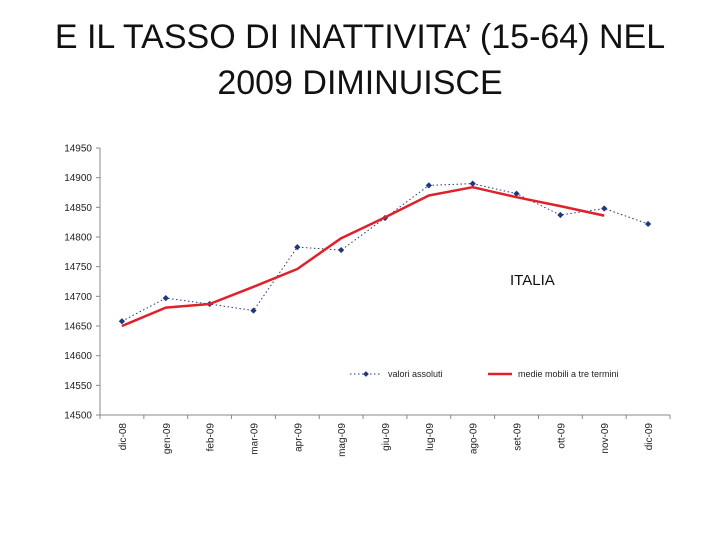 The height and width of the screenshot is (540, 720). What do you see at coordinates (386, 437) in the screenshot?
I see `x-tick-label: giu-09` at bounding box center [386, 437].